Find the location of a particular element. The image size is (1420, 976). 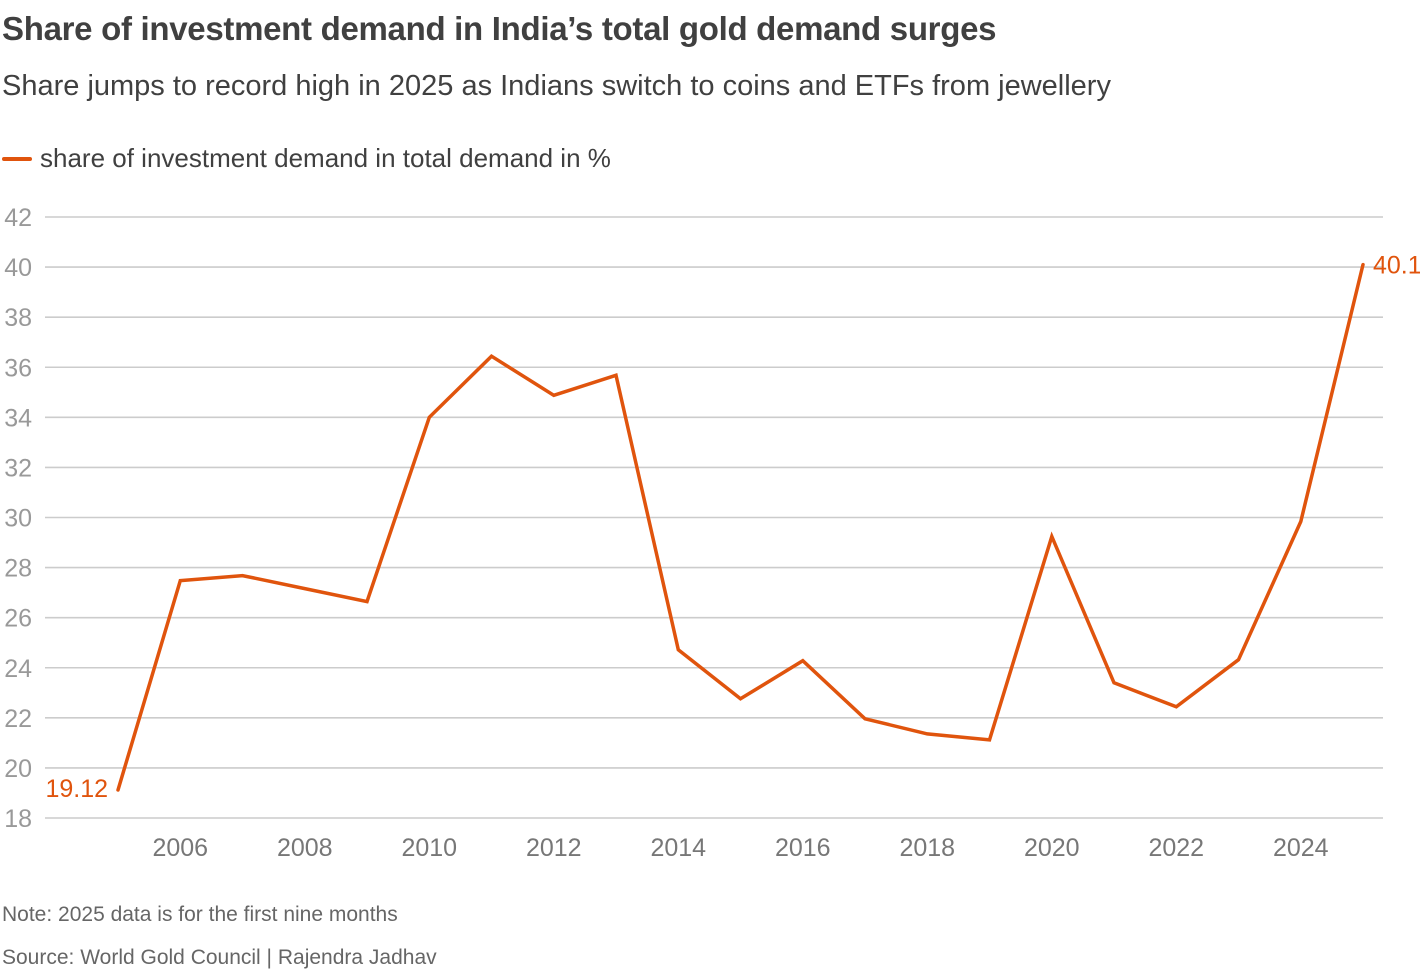

data-label: 19.12 is located at coordinates (76, 789).